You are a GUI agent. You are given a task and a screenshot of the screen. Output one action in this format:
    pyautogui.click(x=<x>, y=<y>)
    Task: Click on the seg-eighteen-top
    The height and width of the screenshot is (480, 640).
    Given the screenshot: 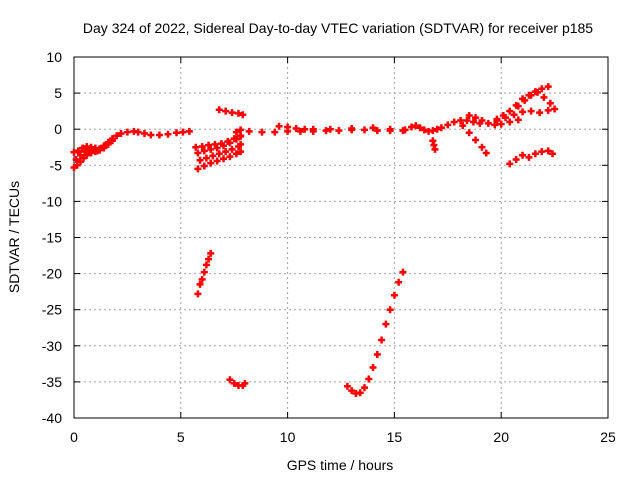 What is the action you would take?
    pyautogui.click(x=493, y=120)
    